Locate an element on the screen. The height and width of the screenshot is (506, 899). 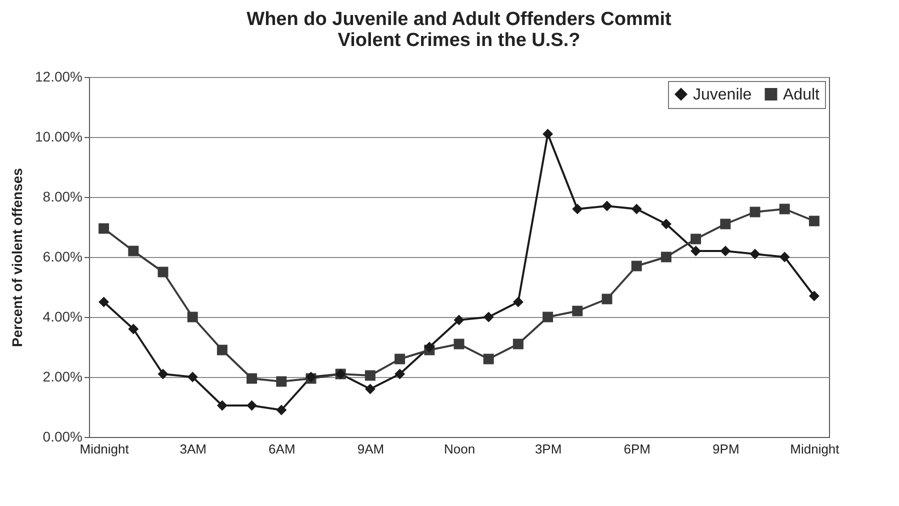
y-tick-label: 8.00% is located at coordinates (62, 196).